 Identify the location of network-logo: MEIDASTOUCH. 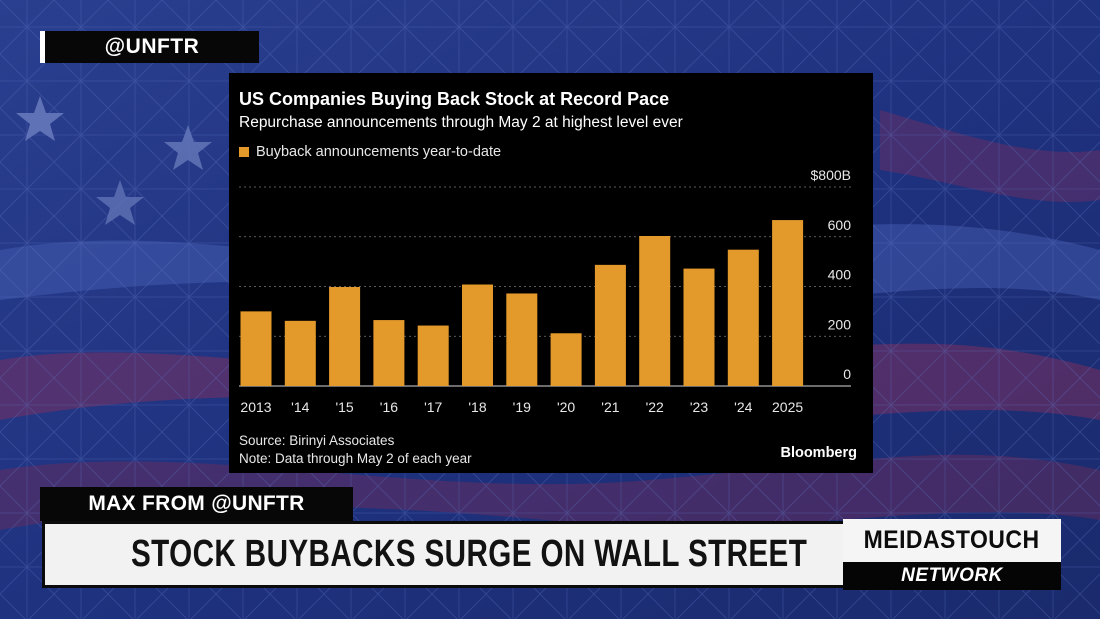
(952, 540).